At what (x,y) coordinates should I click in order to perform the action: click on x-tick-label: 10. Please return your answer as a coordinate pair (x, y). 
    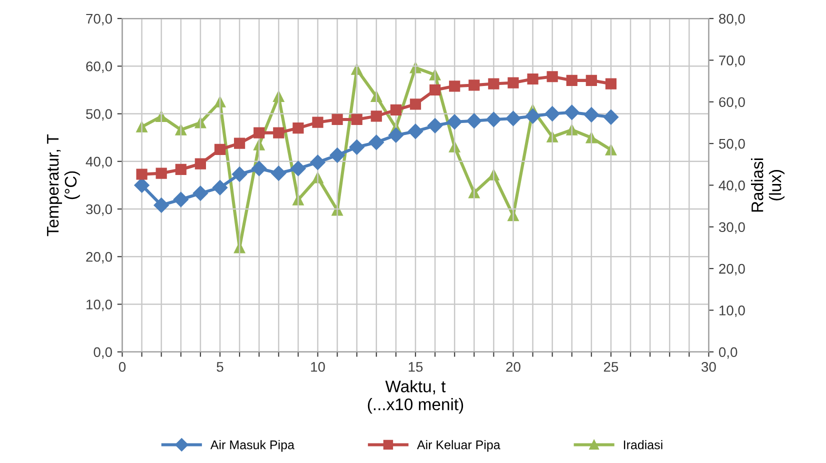
    Looking at the image, I should click on (318, 367).